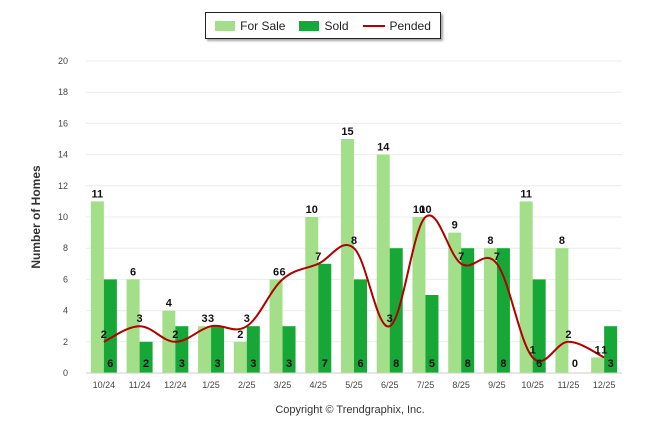 The height and width of the screenshot is (434, 646). What do you see at coordinates (354, 241) in the screenshot?
I see `label-pended: 8` at bounding box center [354, 241].